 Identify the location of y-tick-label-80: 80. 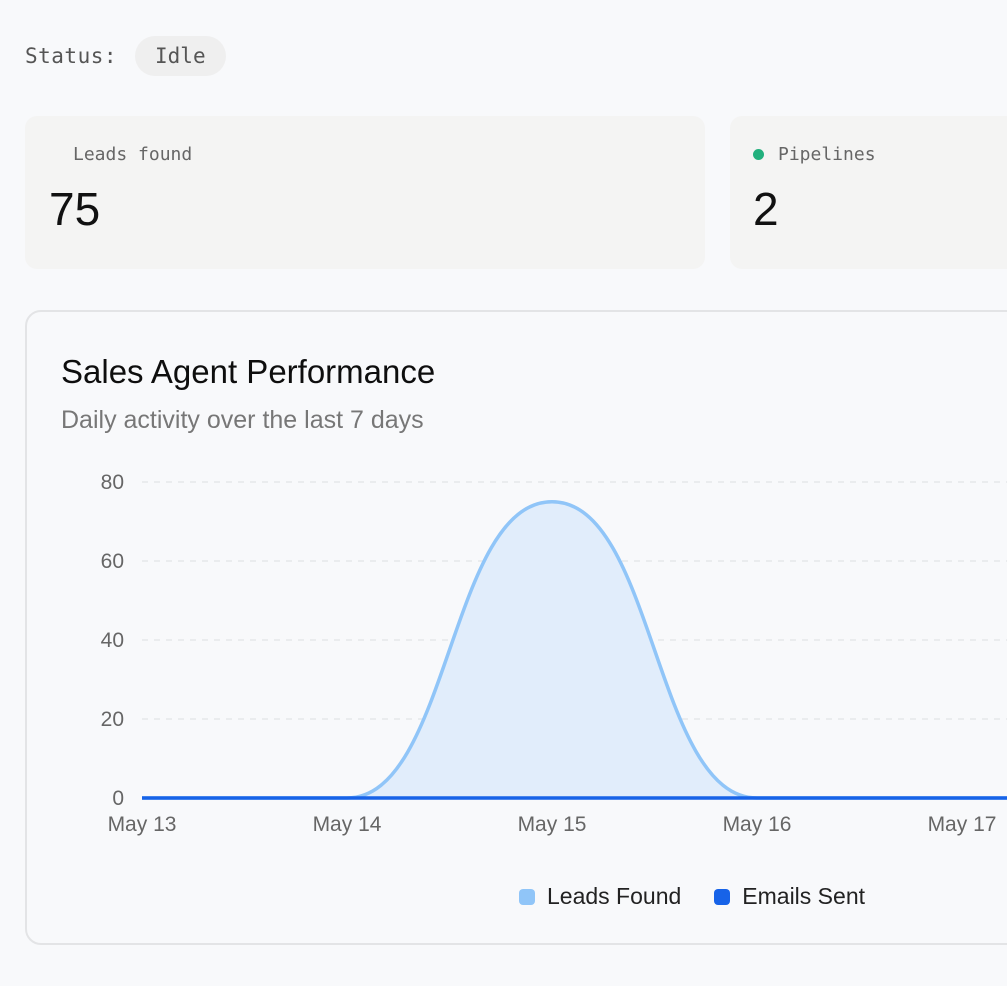
(112, 482).